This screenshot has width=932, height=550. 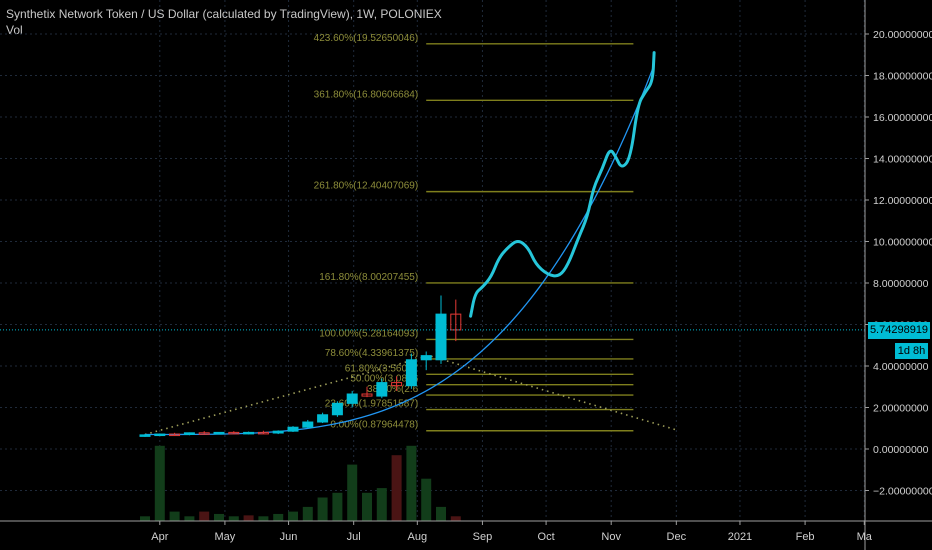 What do you see at coordinates (902, 492) in the screenshot?
I see `y-tick-label: −2.00000000` at bounding box center [902, 492].